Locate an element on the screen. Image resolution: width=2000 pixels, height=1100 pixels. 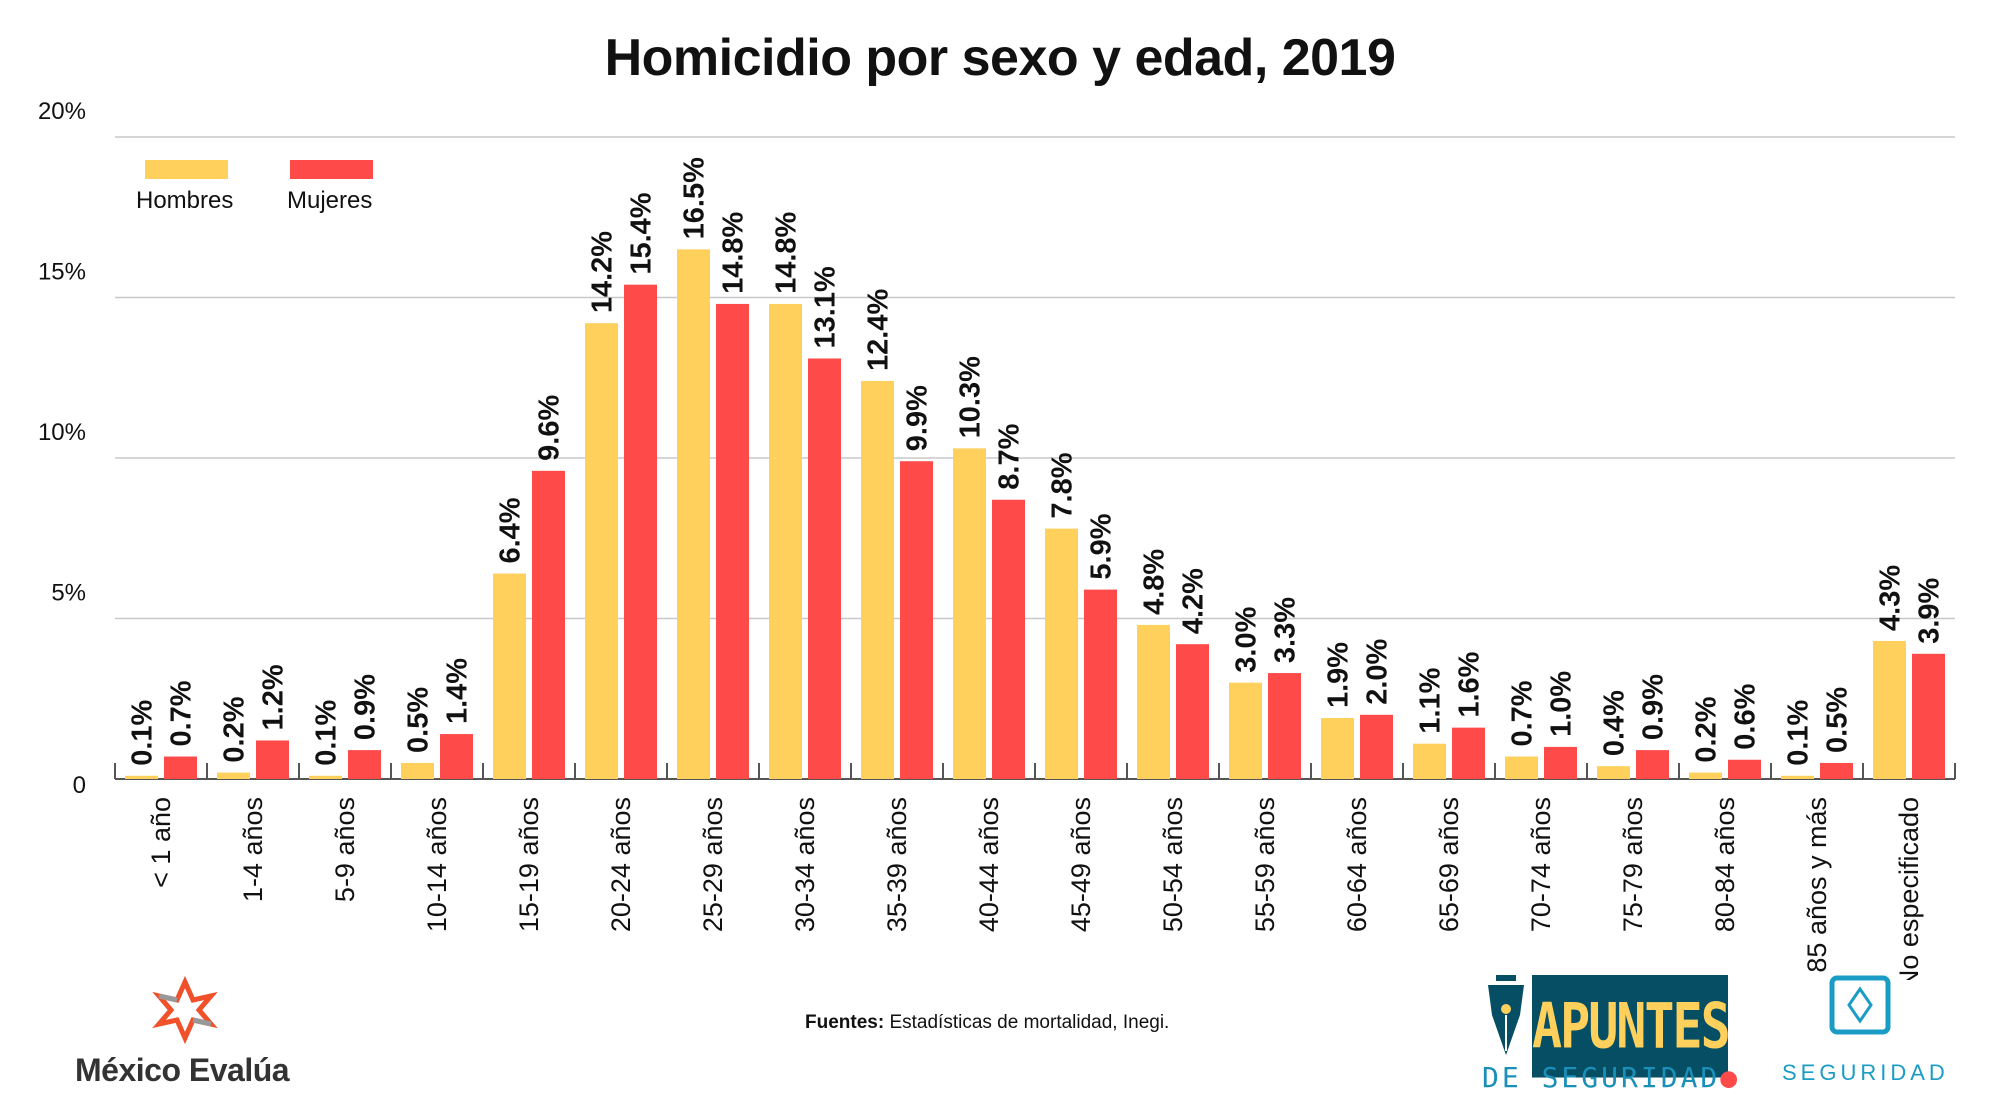
legend-swatch-mujeres is located at coordinates (331, 169).